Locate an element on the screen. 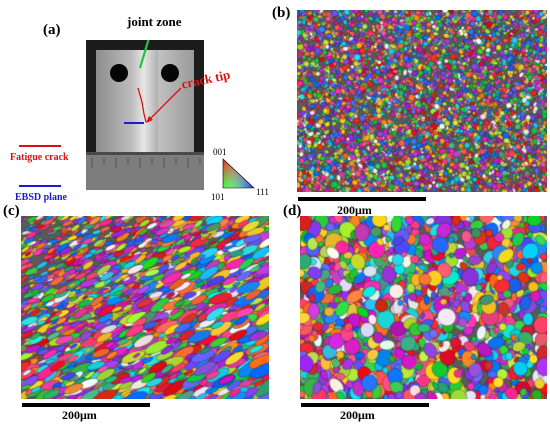 Image resolution: width=550 pixels, height=428 pixels. fatigue-crack-legend-line is located at coordinates (40, 146).